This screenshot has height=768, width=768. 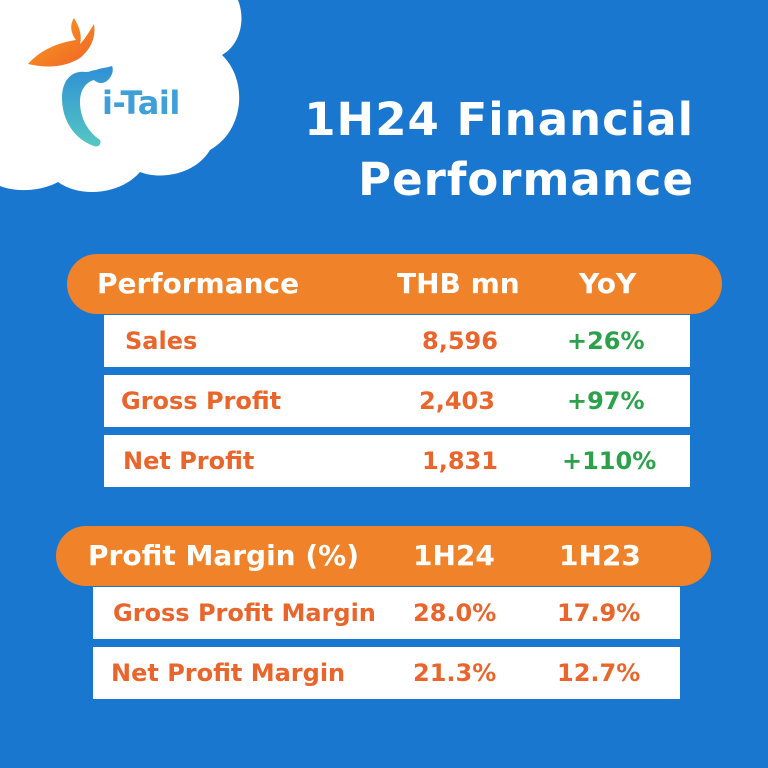 I want to click on header-performance: Performance, so click(x=198, y=283).